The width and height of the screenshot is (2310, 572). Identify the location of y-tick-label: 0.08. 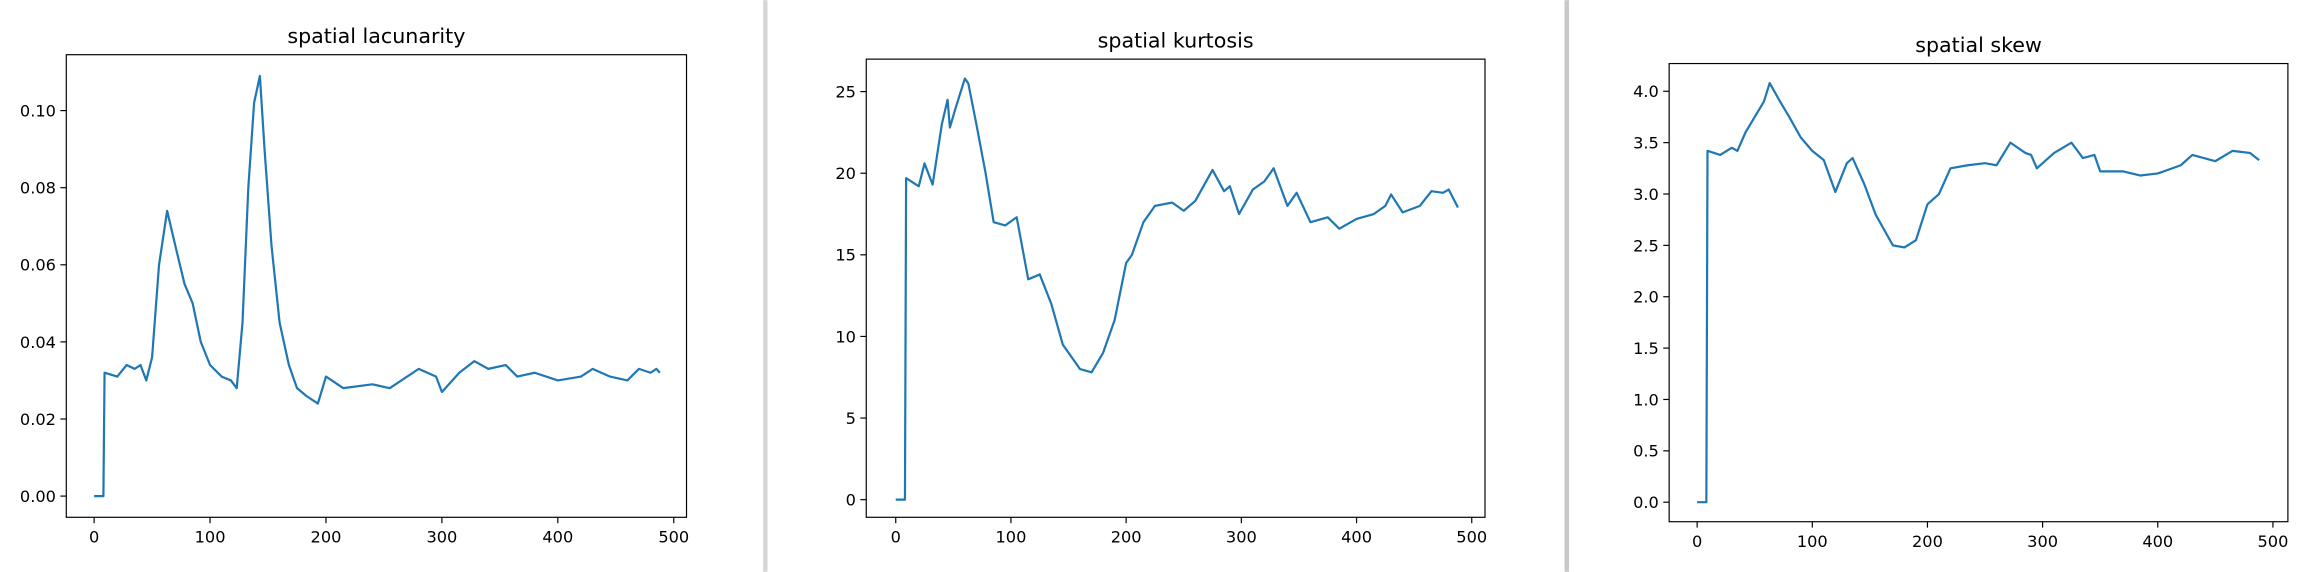
(38, 188).